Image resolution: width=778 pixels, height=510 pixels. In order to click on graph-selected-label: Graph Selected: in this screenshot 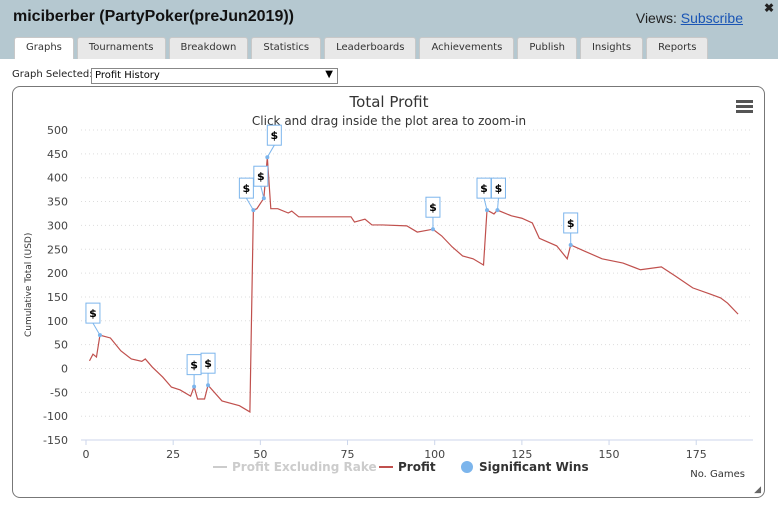, I will do `click(52, 74)`.